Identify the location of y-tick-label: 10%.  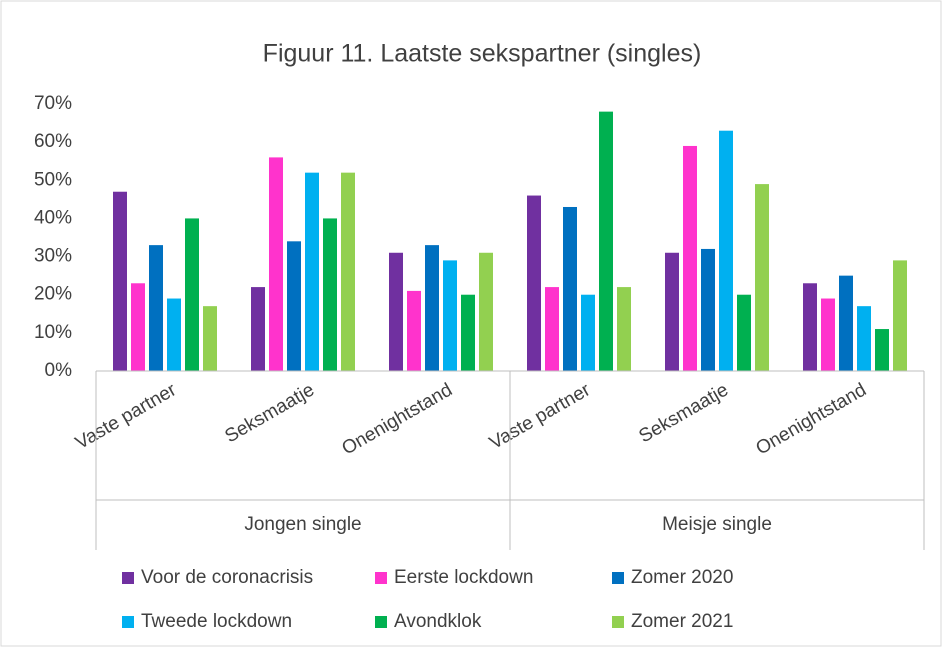
(53, 332).